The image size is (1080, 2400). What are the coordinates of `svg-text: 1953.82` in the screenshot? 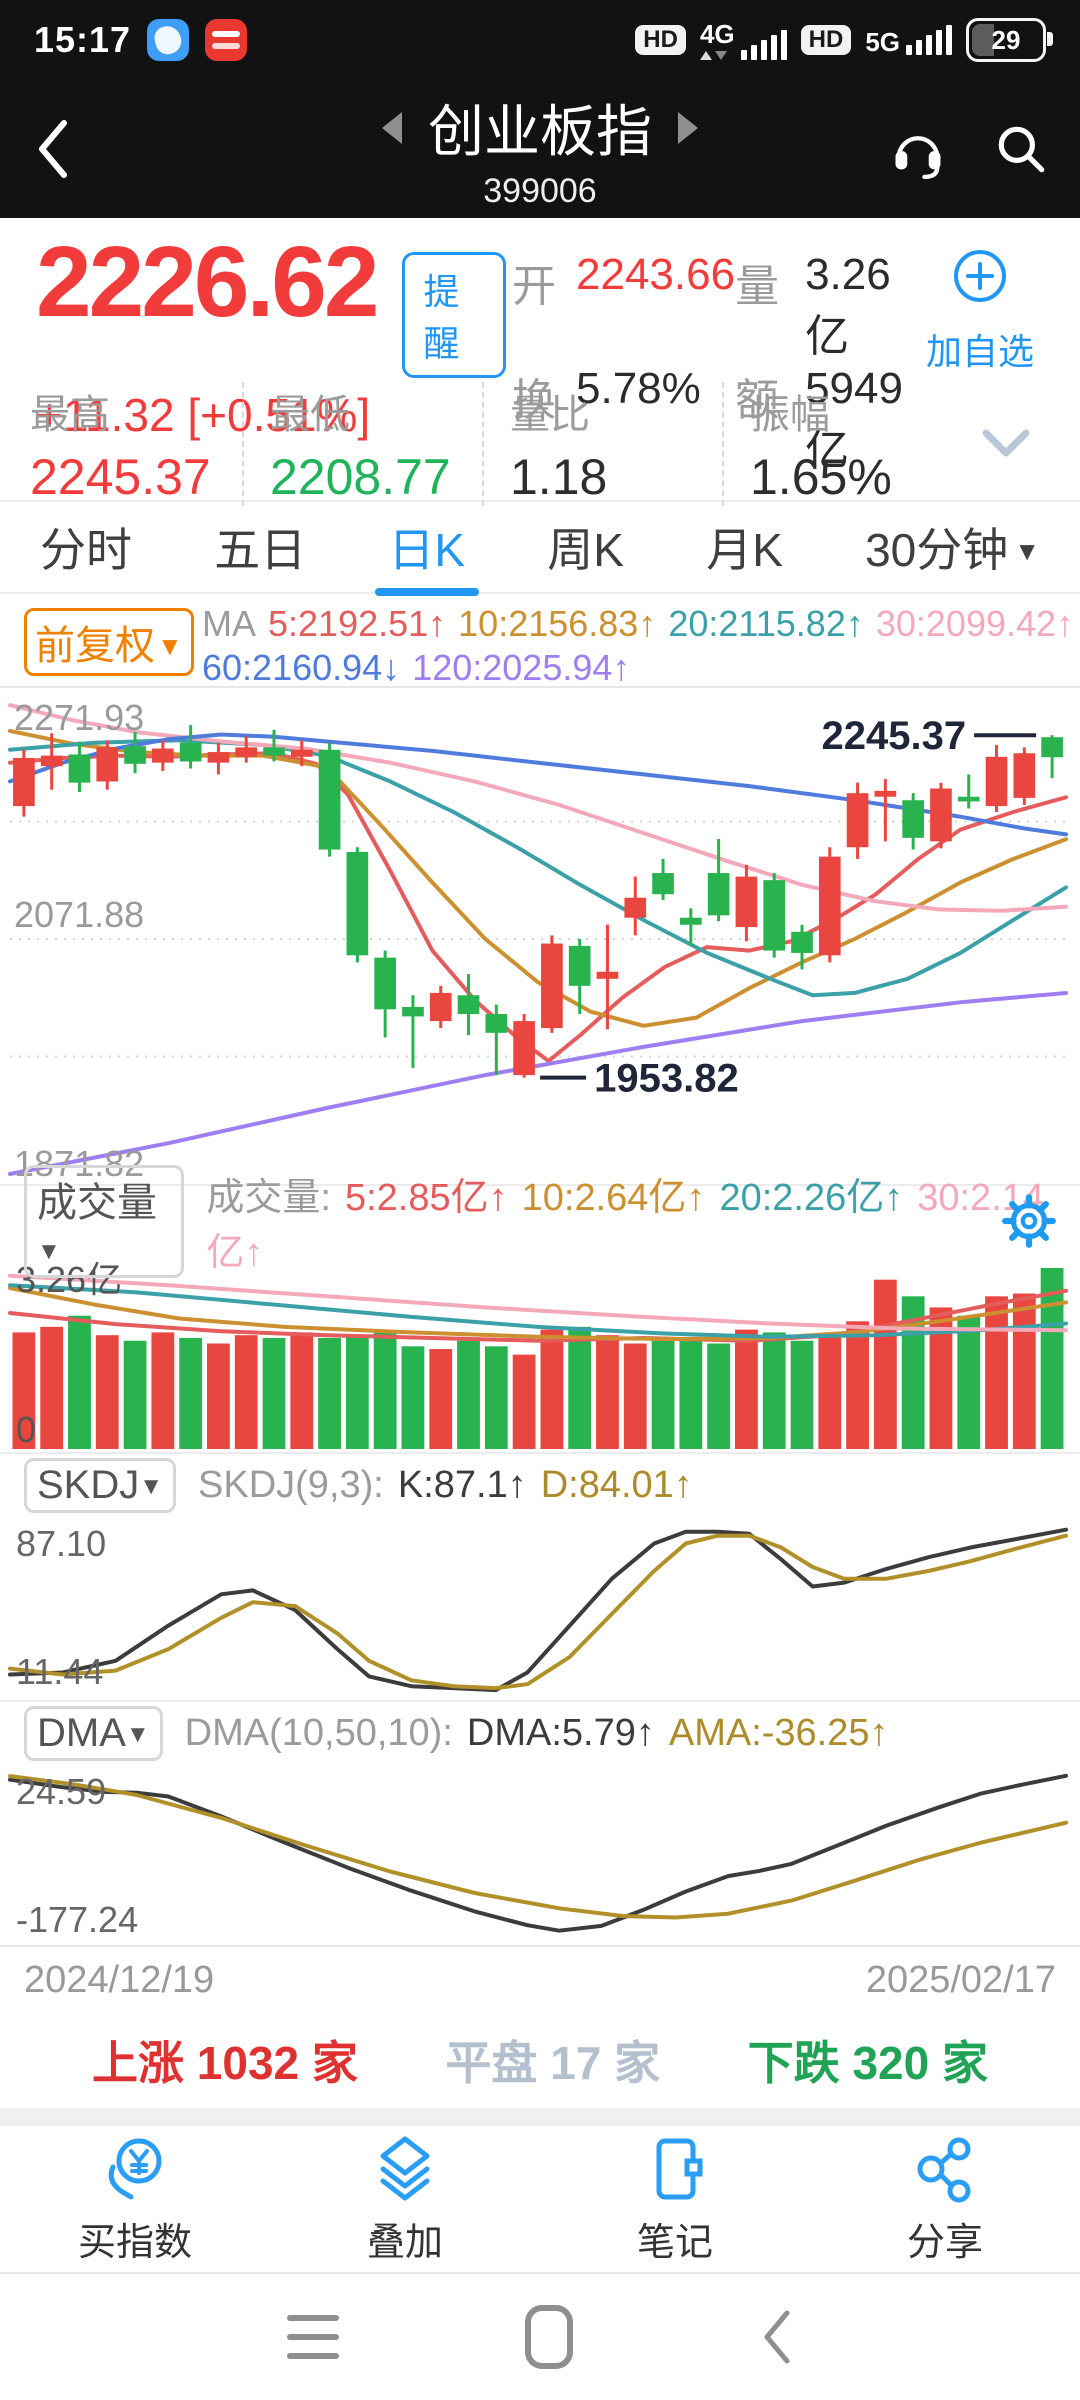 It's located at (666, 1079).